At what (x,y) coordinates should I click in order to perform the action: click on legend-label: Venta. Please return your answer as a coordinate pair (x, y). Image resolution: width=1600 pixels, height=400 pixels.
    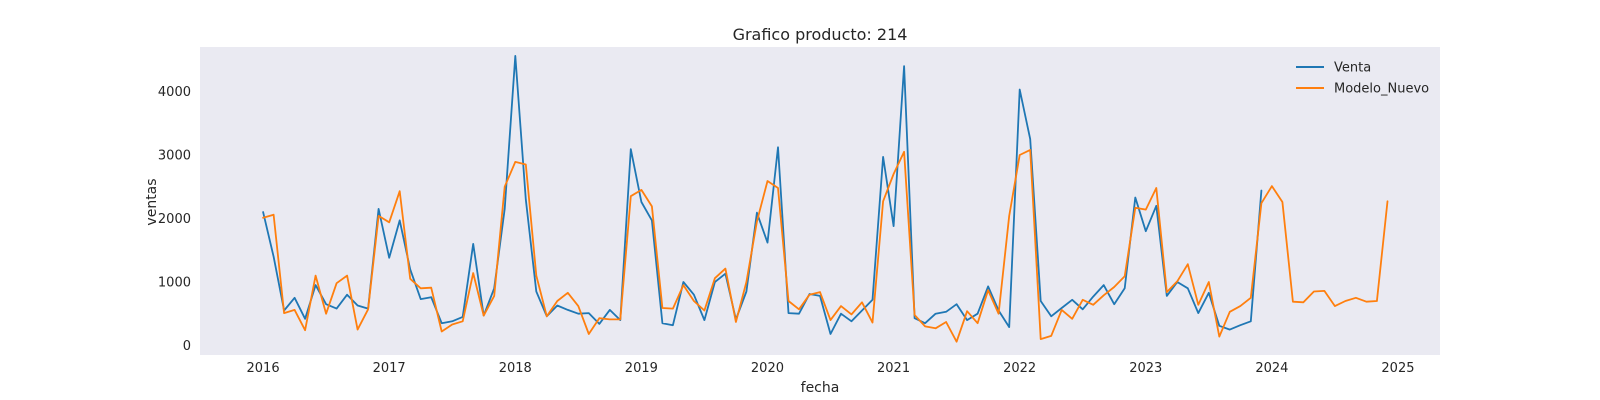
    Looking at the image, I should click on (1352, 68).